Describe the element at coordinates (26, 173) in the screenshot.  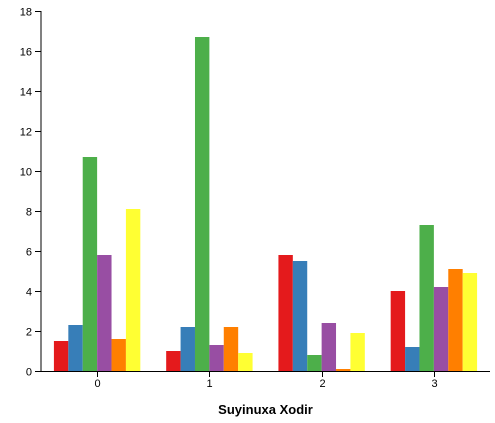
I see `y-tick-label-10: 10` at that location.